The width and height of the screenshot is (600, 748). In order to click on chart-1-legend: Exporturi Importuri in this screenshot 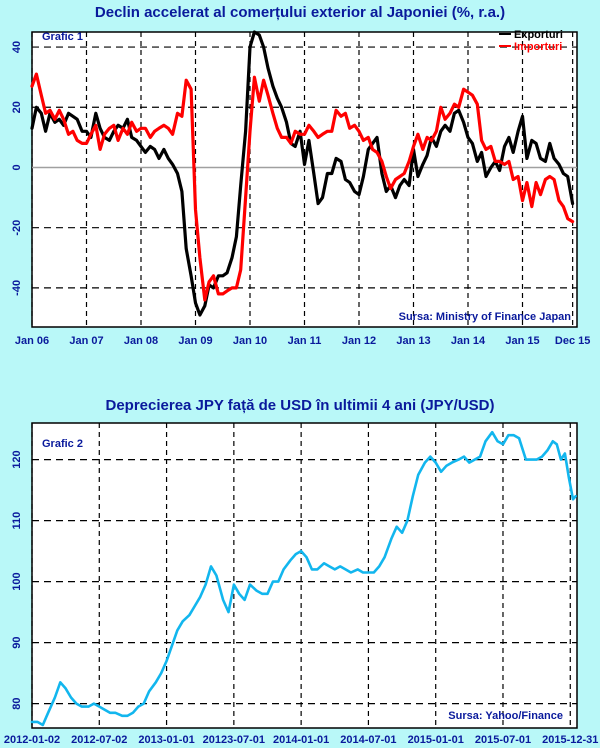, I will do `click(531, 41)`.